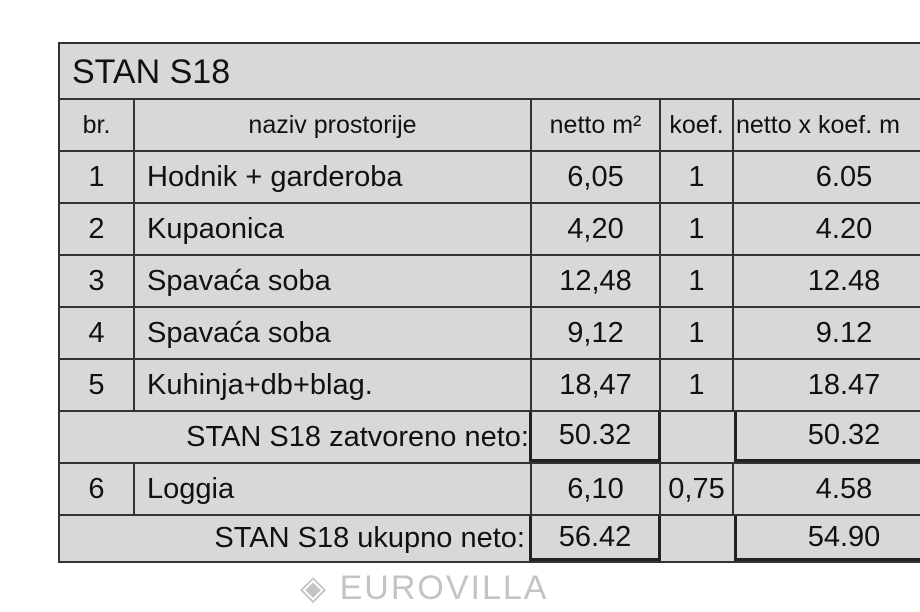  Describe the element at coordinates (844, 228) in the screenshot. I see `row-netto-koef: 4.20` at that location.